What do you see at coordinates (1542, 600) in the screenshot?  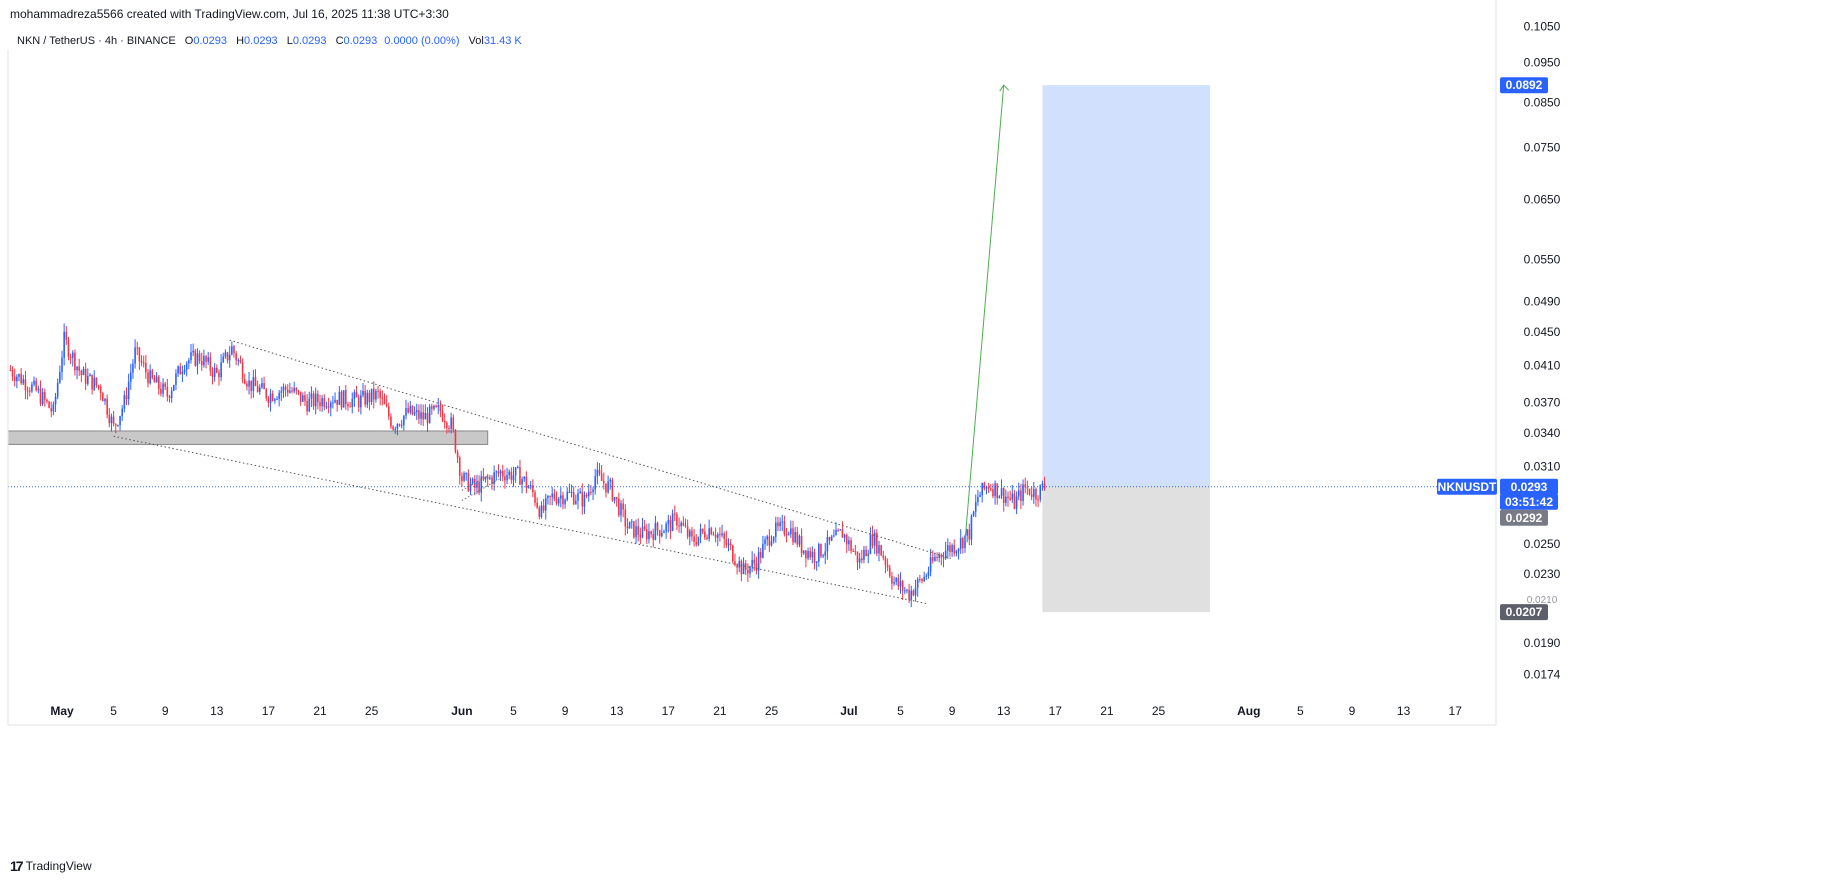 I see `hidden-tick-label: 0.0210` at bounding box center [1542, 600].